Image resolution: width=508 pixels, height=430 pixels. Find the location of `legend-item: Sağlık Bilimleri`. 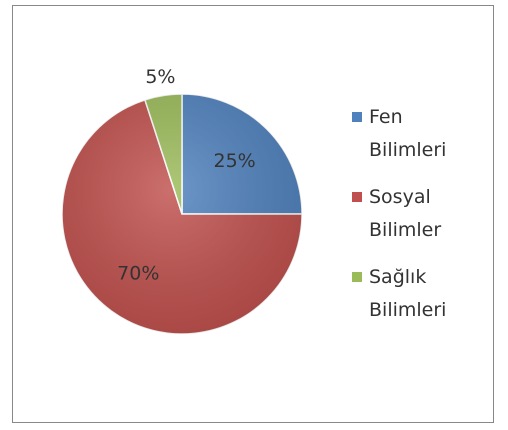

legend-item: Sağlık Bilimleri is located at coordinates (415, 294).